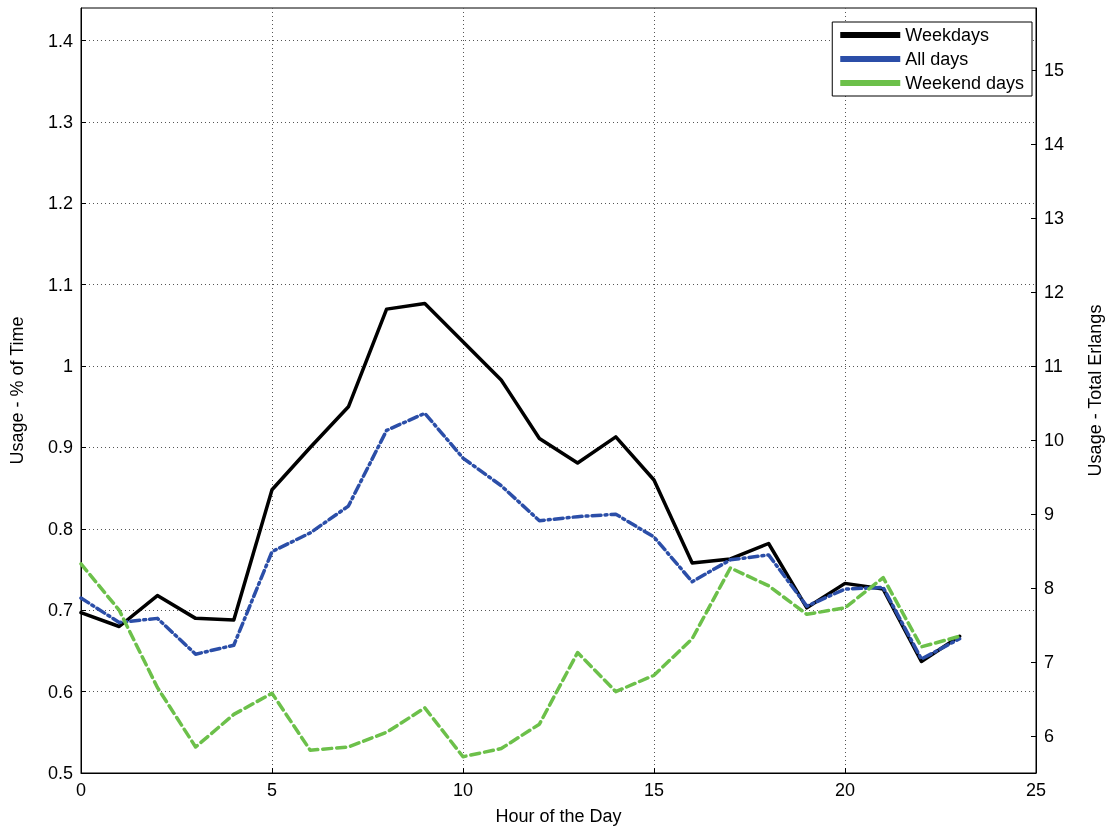 Image resolution: width=1114 pixels, height=835 pixels. I want to click on y-tick-label: 0.8, so click(60, 528).